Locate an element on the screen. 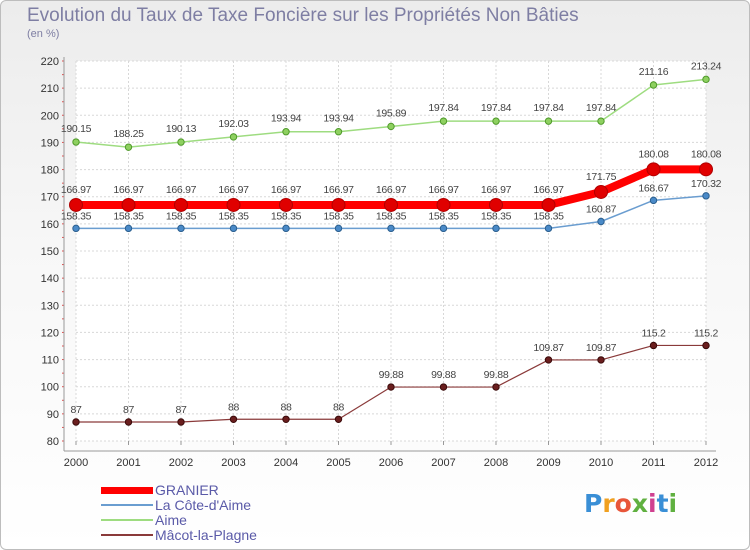 The width and height of the screenshot is (750, 550). data-label: 87 is located at coordinates (181, 410).